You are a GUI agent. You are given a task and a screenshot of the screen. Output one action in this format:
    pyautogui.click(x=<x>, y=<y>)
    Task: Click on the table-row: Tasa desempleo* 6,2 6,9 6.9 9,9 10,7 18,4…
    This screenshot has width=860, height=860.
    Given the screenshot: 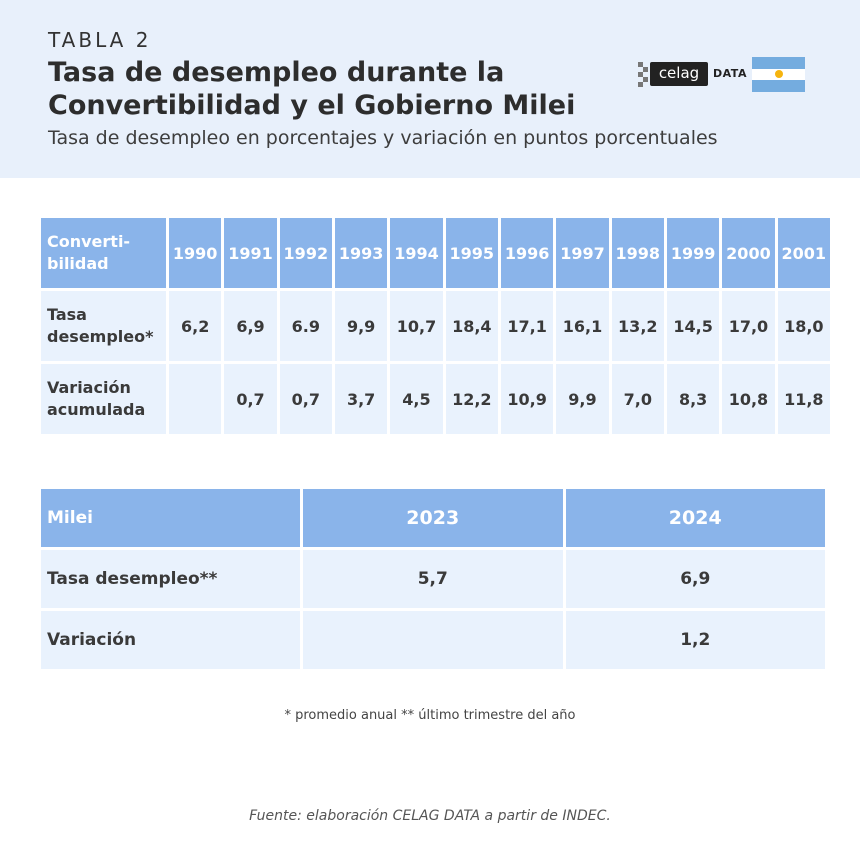 What is the action you would take?
    pyautogui.click(x=435, y=326)
    